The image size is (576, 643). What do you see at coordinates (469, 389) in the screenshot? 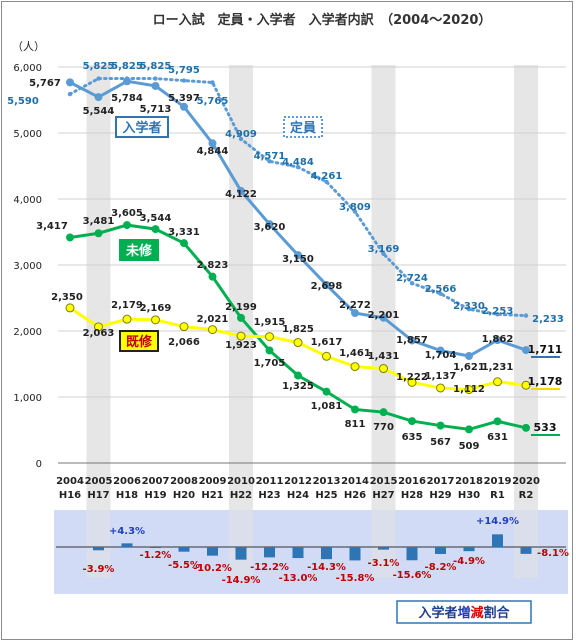
I see `data-label-law: 1,112` at bounding box center [469, 389].